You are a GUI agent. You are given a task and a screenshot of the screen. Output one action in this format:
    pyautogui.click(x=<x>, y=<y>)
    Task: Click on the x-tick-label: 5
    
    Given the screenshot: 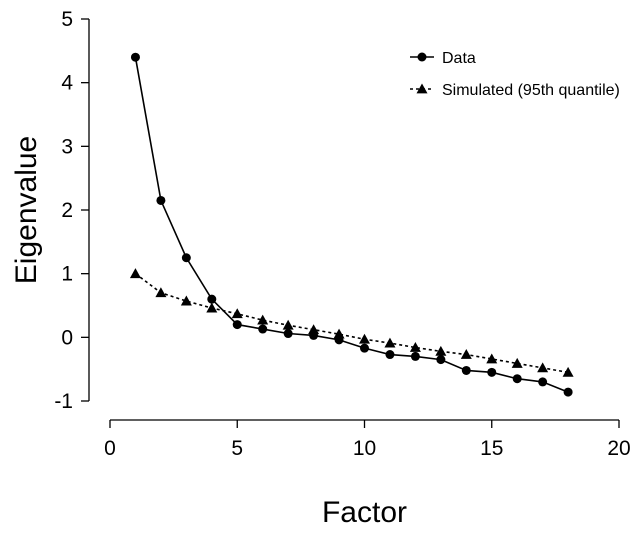 What is the action you would take?
    pyautogui.click(x=237, y=448)
    